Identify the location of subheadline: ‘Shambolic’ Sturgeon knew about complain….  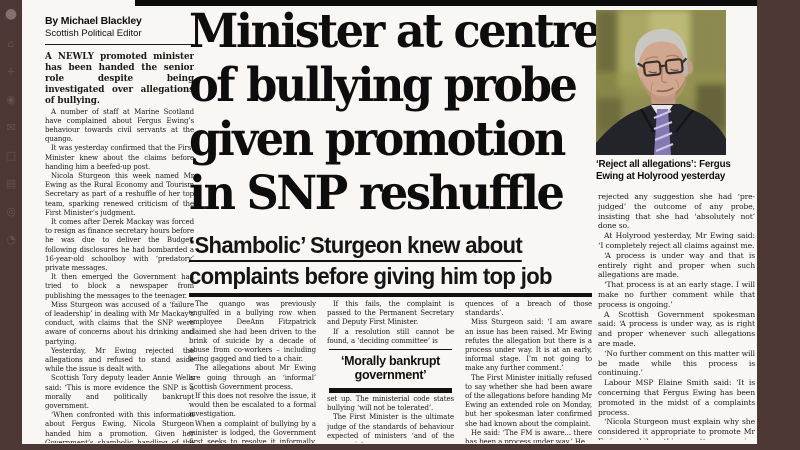
(390, 264).